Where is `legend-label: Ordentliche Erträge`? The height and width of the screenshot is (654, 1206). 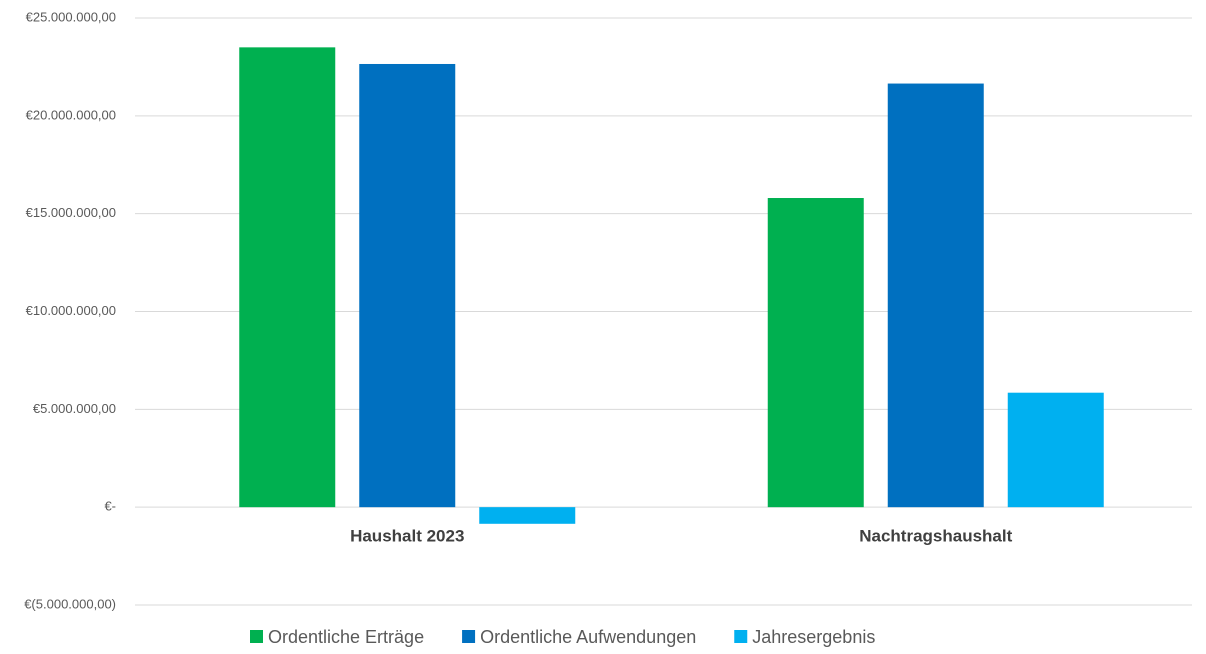
legend-label: Ordentliche Erträge is located at coordinates (346, 637).